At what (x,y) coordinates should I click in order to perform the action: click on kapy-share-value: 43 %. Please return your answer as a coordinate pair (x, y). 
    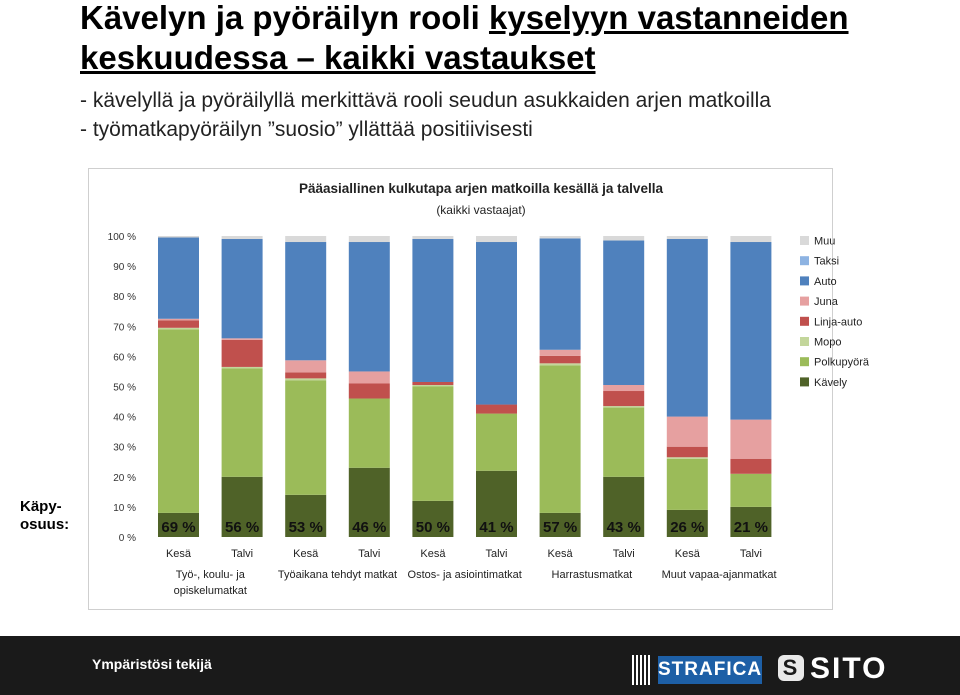
    Looking at the image, I should click on (624, 527).